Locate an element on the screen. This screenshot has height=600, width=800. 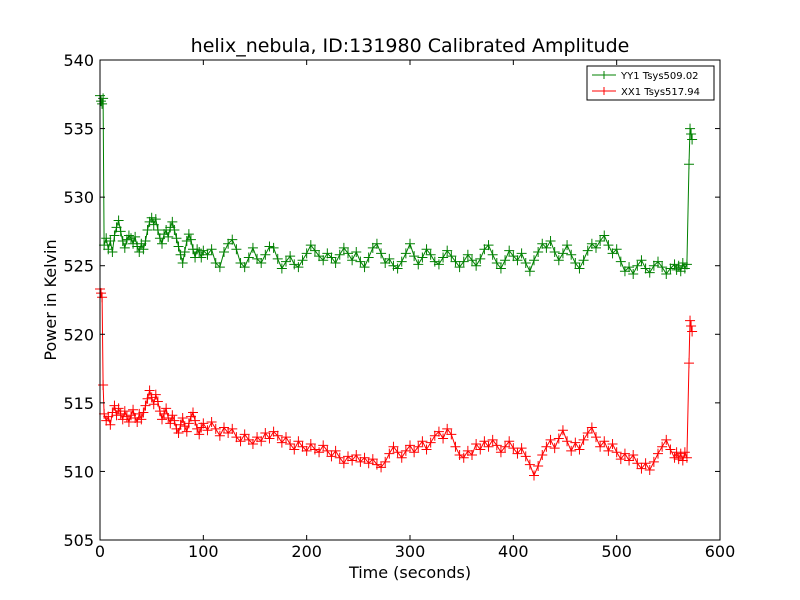
x-tick-label: 100 is located at coordinates (203, 551).